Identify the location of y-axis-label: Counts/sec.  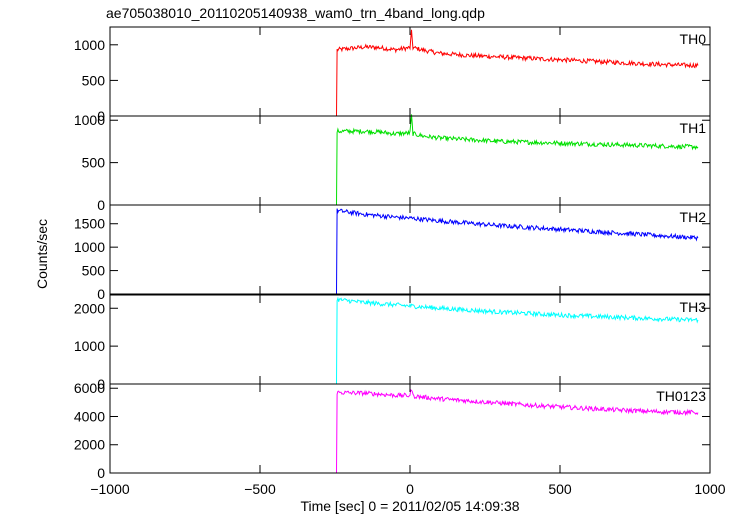
(42, 254).